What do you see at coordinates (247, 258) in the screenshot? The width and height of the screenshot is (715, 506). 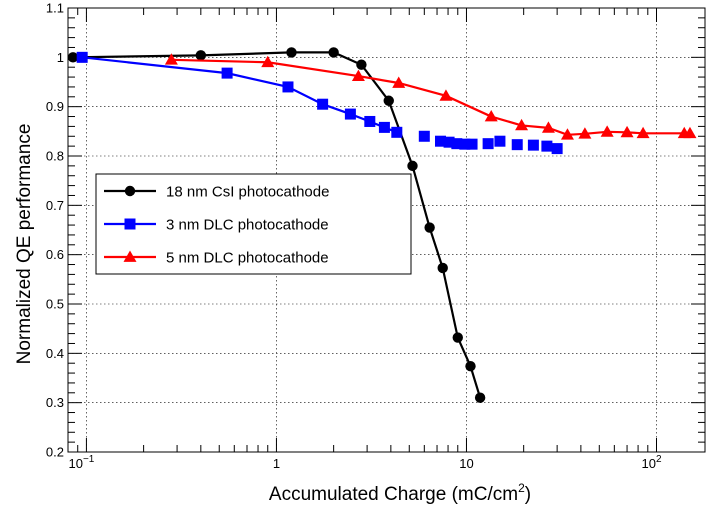 I see `legend-label: 5 nm DLC photocathode` at bounding box center [247, 258].